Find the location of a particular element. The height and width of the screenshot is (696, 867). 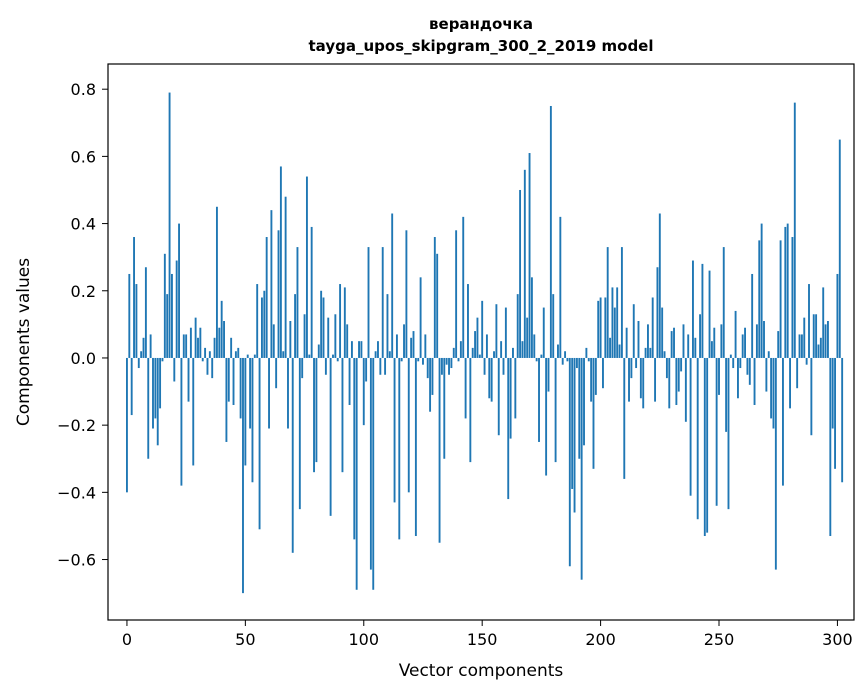

chart-subtitle: tayga_upos_skipgram_300_2_2019 model is located at coordinates (481, 46).